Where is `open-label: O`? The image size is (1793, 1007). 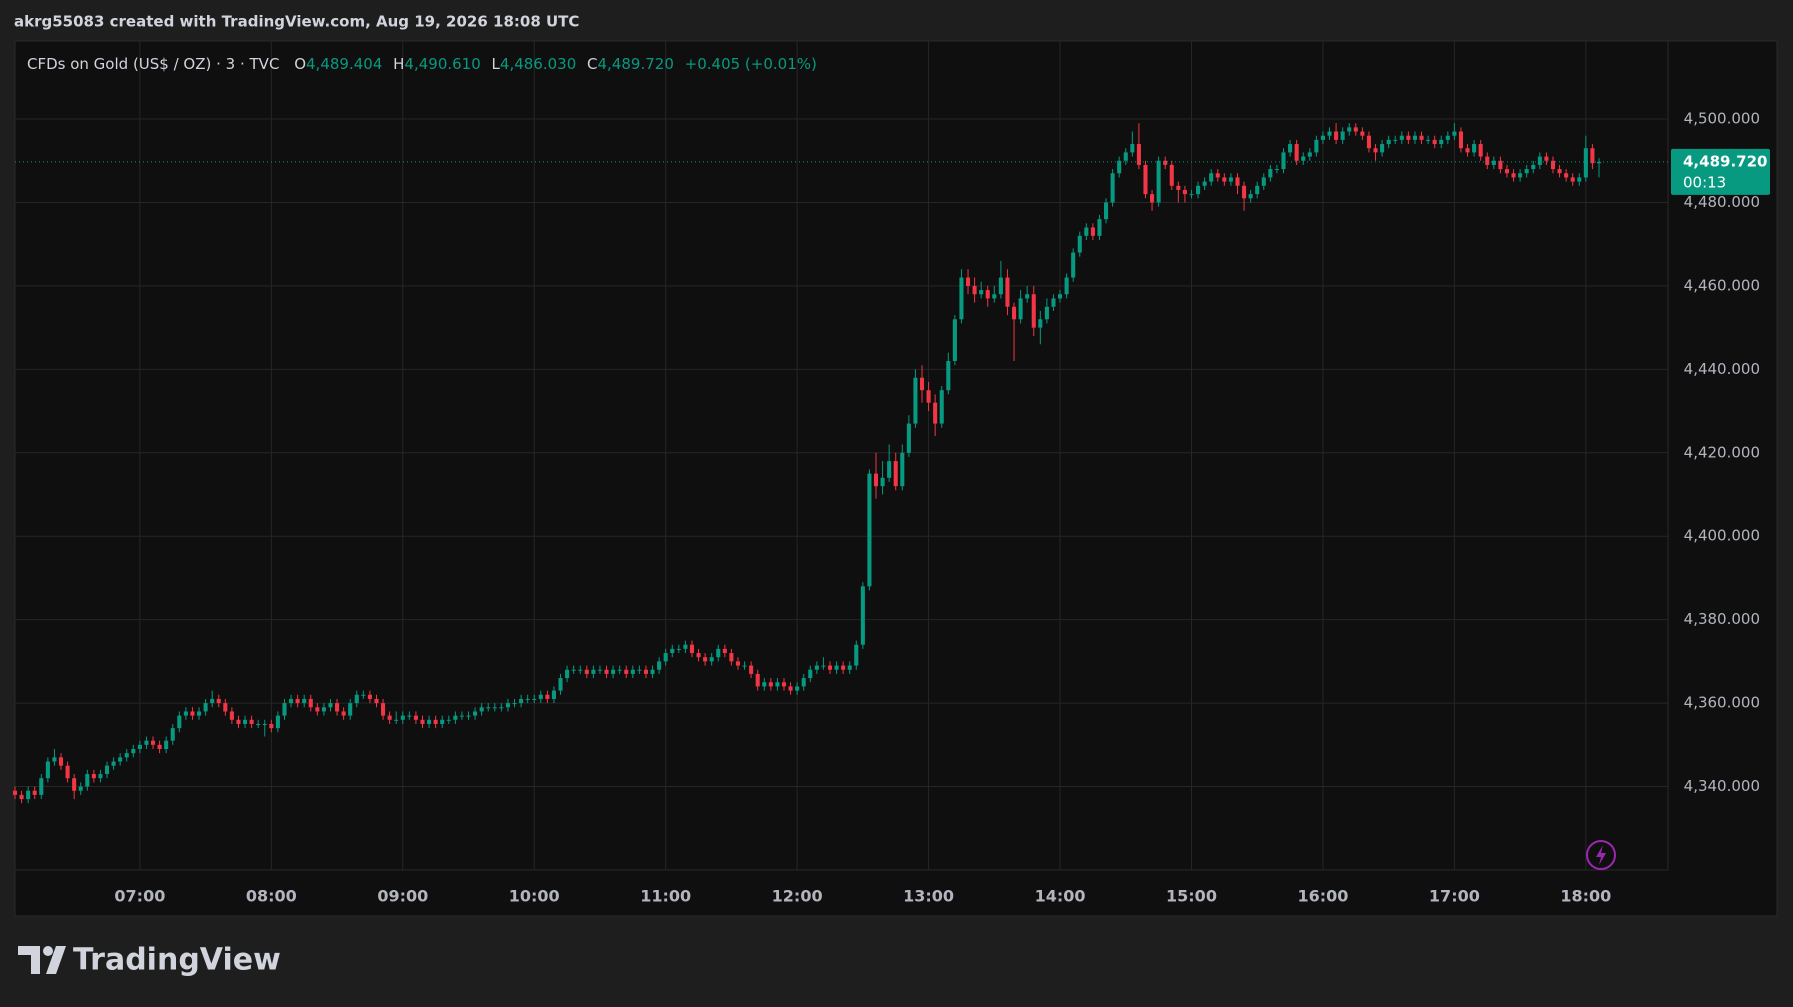
open-label: O is located at coordinates (300, 64).